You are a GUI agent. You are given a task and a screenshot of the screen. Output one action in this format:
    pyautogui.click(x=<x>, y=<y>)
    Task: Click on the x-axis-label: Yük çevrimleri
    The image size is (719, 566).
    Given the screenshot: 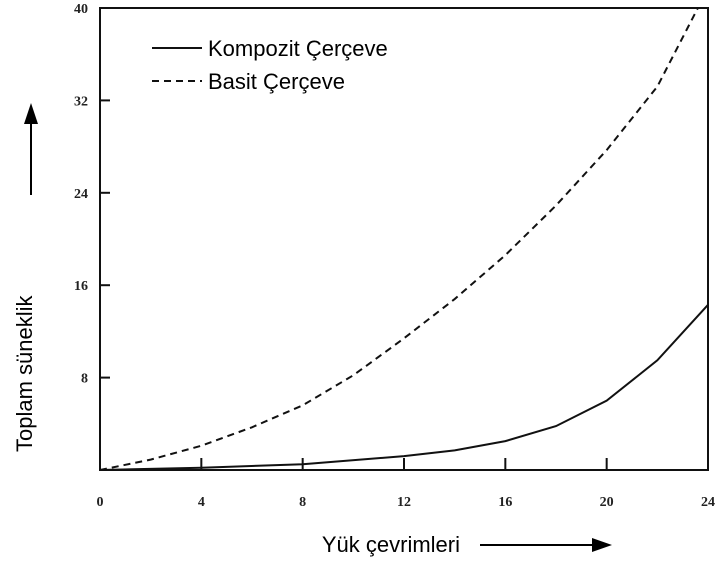 What is the action you would take?
    pyautogui.click(x=391, y=544)
    